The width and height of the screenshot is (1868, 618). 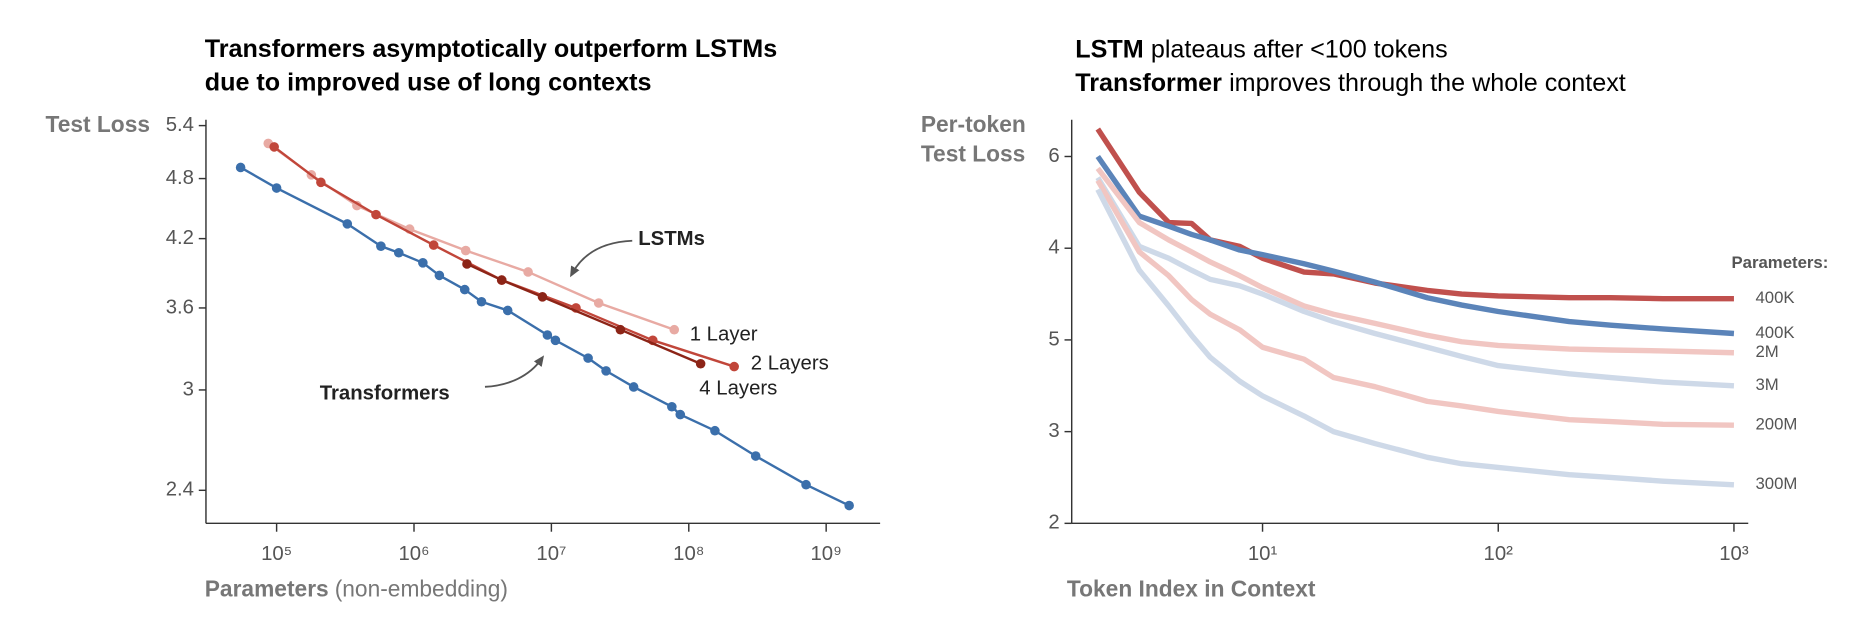 What do you see at coordinates (688, 554) in the screenshot?
I see `x-tick-label: 10⁸` at bounding box center [688, 554].